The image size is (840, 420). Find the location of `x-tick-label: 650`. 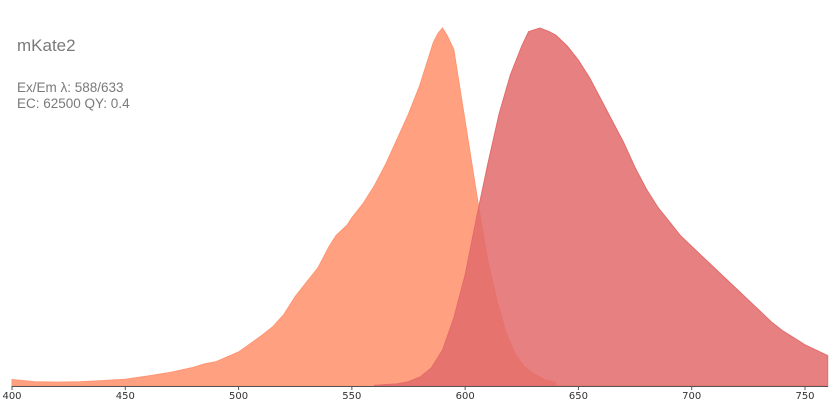

x-tick-label: 650 is located at coordinates (578, 396).